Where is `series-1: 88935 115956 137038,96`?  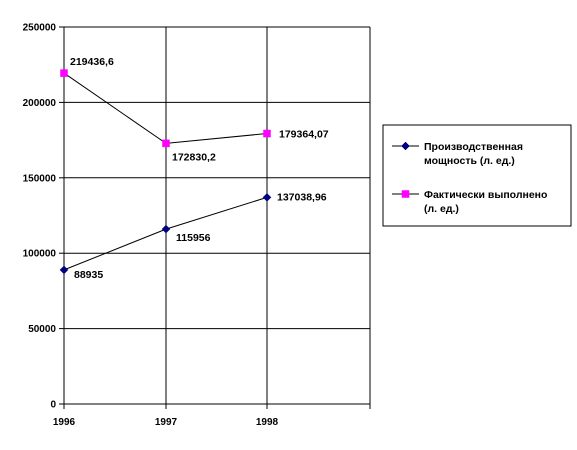
series-1: 88935 115956 137038,96 is located at coordinates (193, 236).